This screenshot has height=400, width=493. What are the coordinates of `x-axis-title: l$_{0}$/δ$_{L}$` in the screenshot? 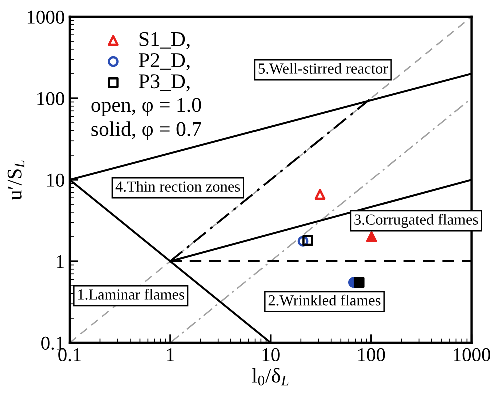 It's located at (270, 377).